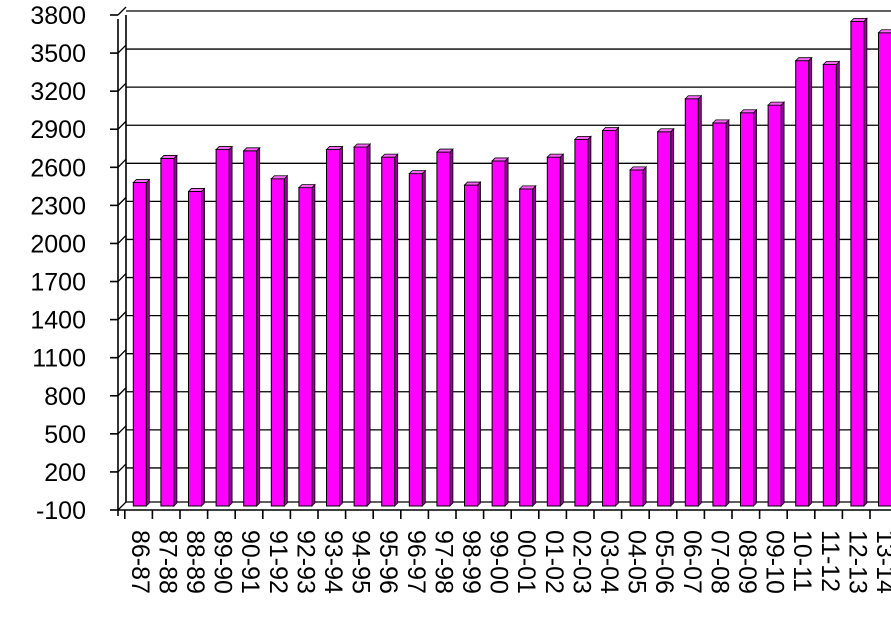 The height and width of the screenshot is (617, 891). I want to click on x-tick-label: 05-06, so click(664, 562).